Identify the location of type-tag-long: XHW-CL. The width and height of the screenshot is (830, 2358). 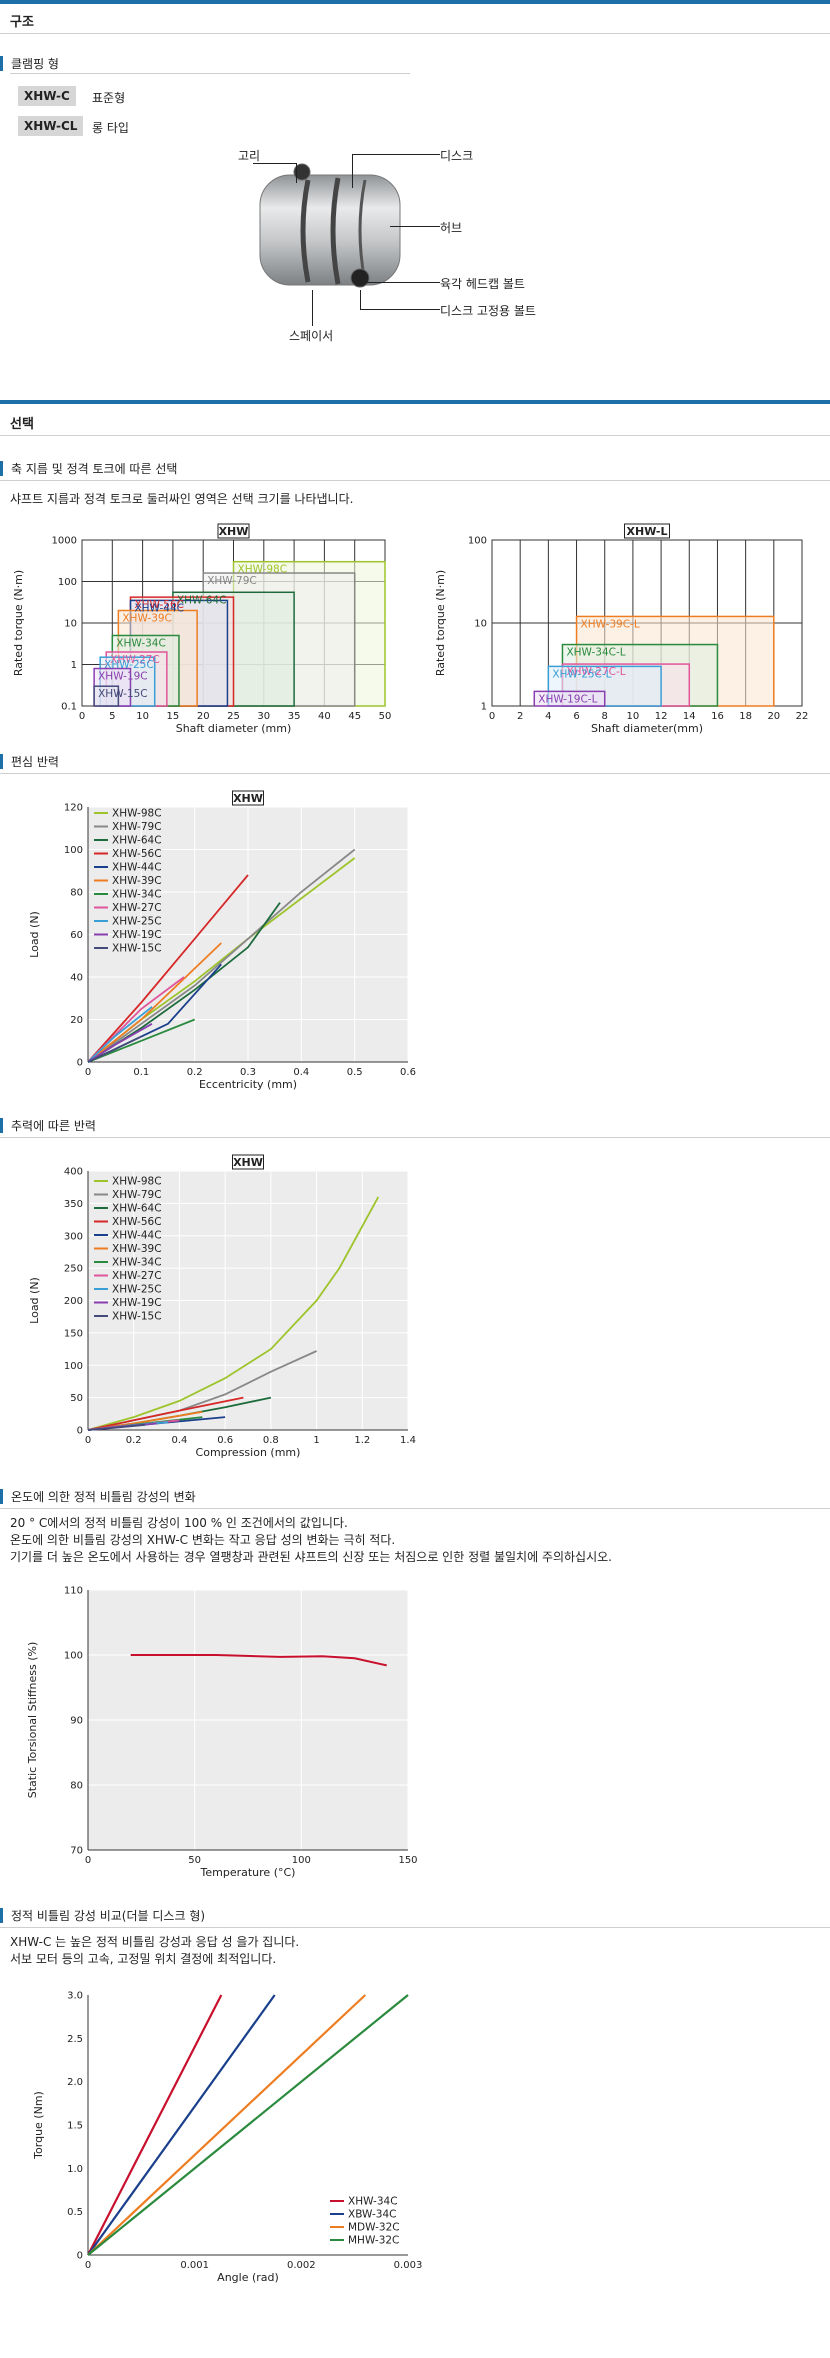
(51, 126).